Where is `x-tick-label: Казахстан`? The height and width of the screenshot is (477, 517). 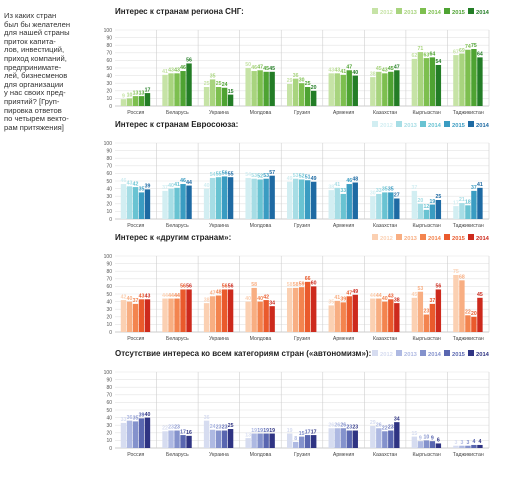 x-tick-label: Казахстан is located at coordinates (385, 339).